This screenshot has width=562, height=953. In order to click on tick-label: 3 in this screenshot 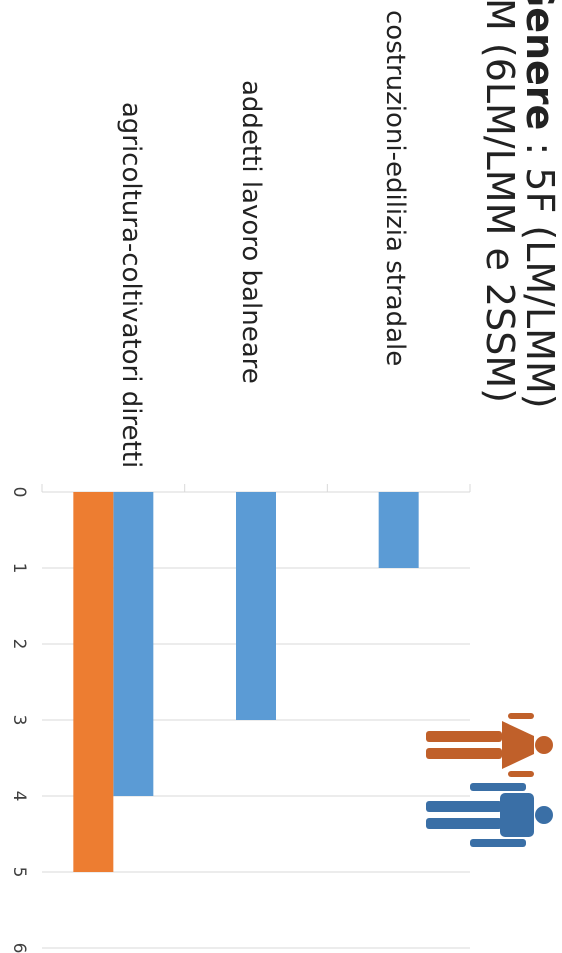, I will do `click(19, 720)`.